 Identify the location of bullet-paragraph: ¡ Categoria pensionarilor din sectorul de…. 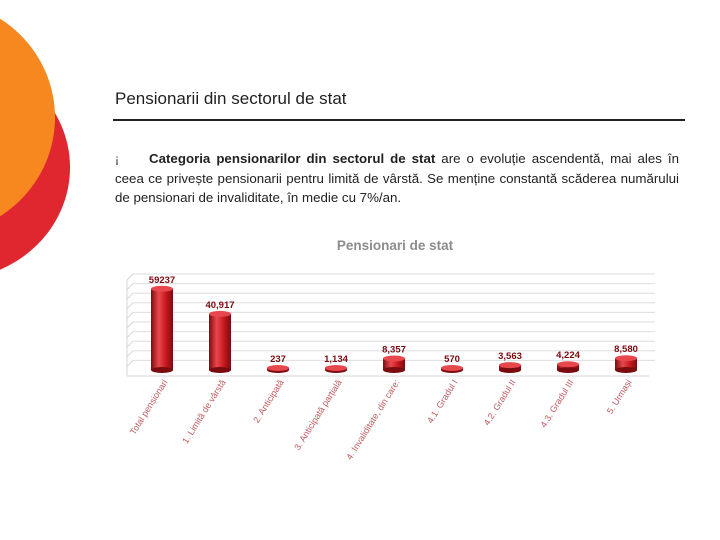
(397, 178).